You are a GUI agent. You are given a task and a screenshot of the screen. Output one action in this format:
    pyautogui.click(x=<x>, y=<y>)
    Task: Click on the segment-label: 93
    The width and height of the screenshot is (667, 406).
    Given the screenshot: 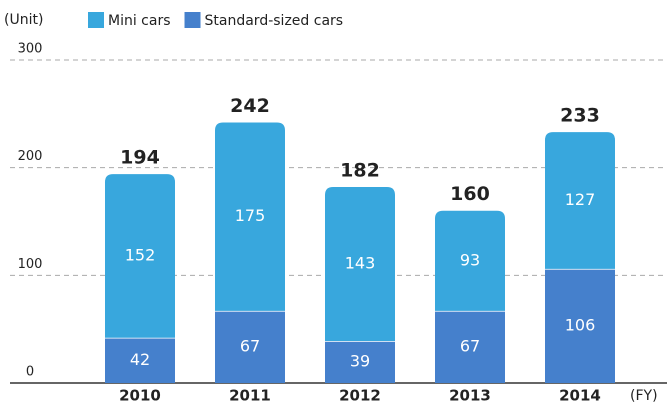 What is the action you would take?
    pyautogui.click(x=470, y=259)
    